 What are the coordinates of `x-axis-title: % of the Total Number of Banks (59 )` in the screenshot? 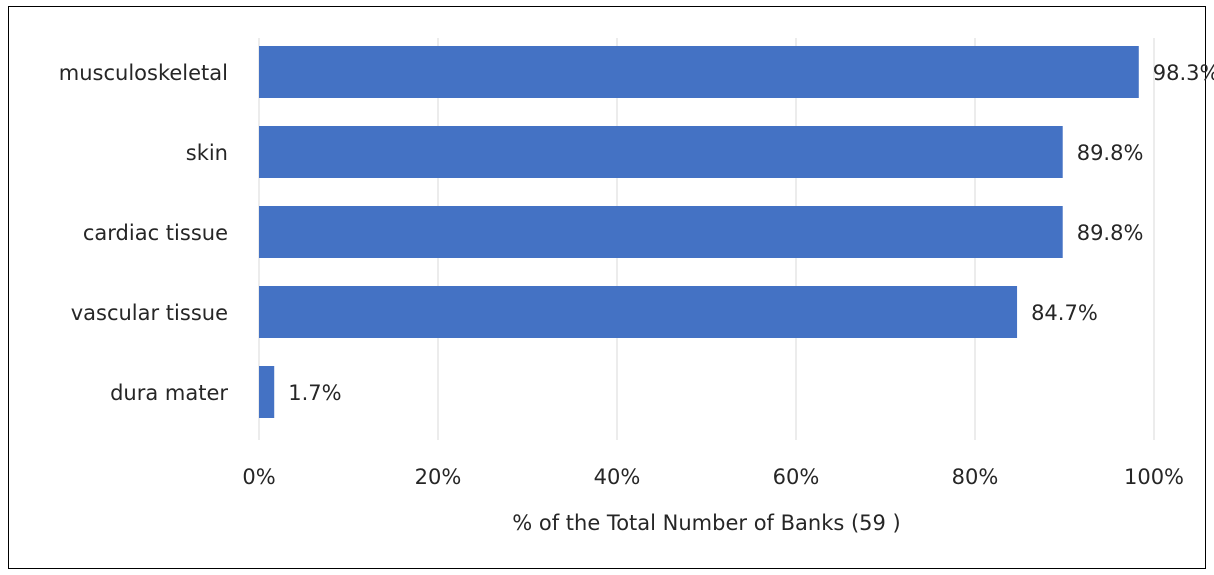 It's located at (706, 523).